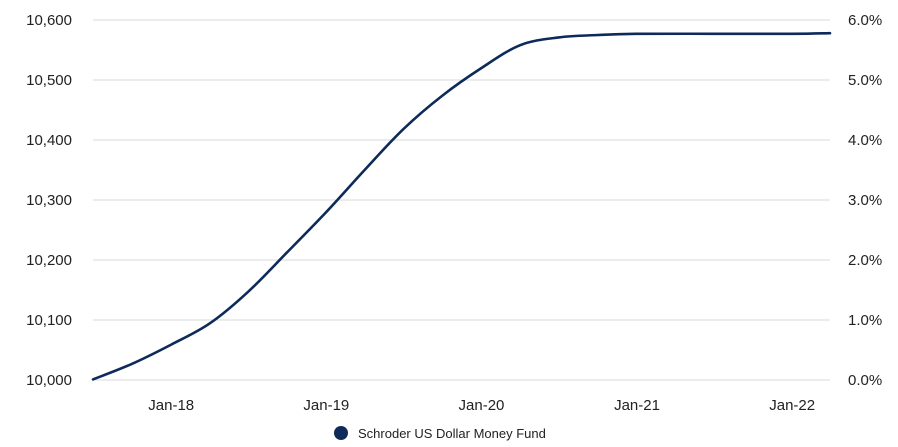 This screenshot has width=898, height=447. What do you see at coordinates (49, 320) in the screenshot?
I see `left-axis-tick-label: 10,100` at bounding box center [49, 320].